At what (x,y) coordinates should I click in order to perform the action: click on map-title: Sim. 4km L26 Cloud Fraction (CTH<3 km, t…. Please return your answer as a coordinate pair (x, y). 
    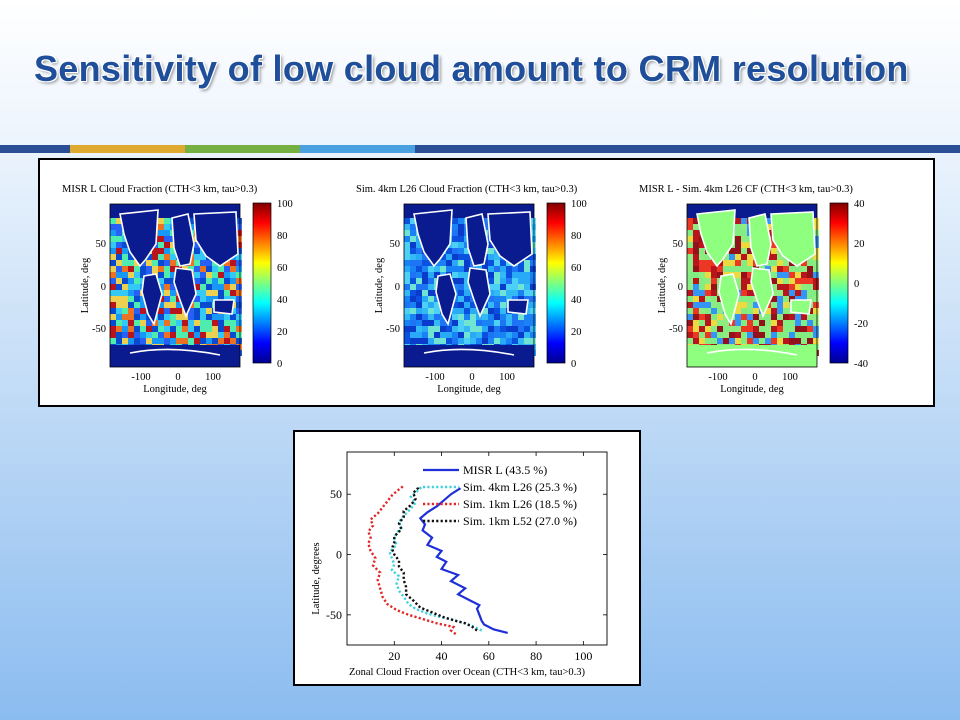
    Looking at the image, I should click on (467, 189).